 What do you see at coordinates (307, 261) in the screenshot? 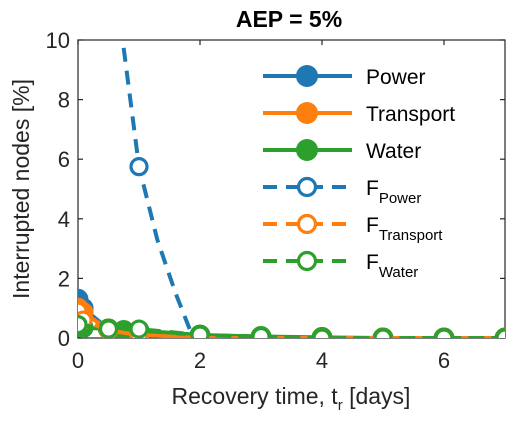
I see `legend-marker-f-water` at bounding box center [307, 261].